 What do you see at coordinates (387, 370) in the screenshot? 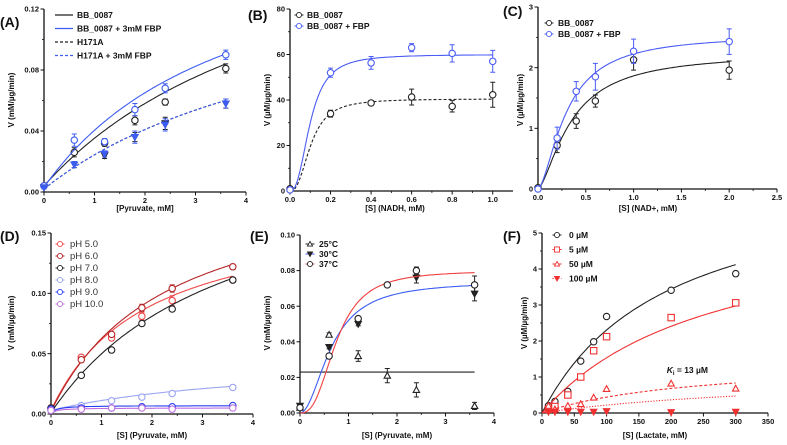
I see `series-25-c` at bounding box center [387, 370].